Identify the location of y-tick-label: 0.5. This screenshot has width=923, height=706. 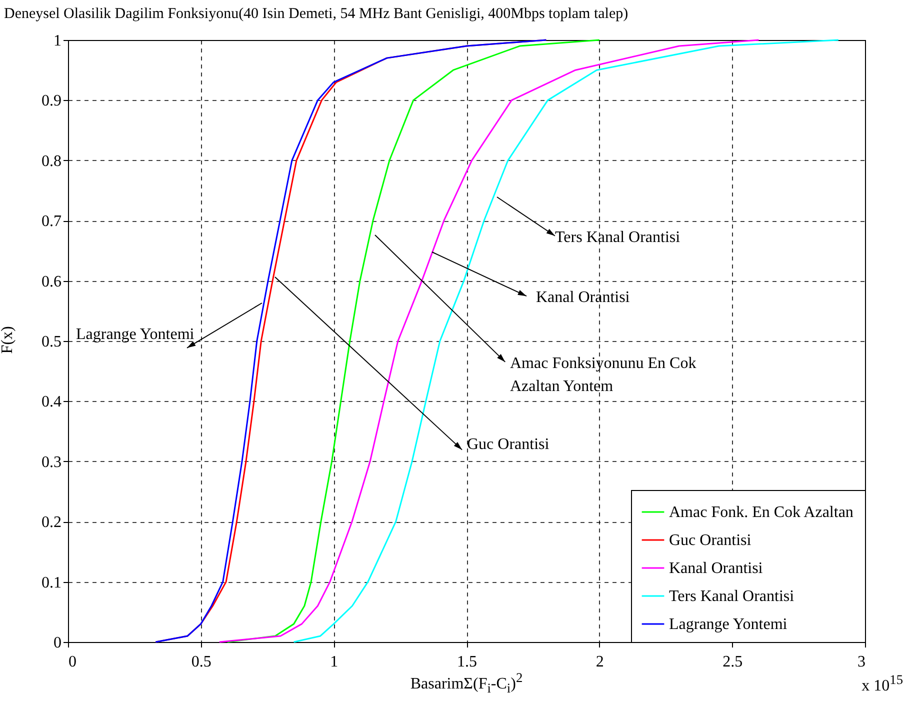
(52, 342).